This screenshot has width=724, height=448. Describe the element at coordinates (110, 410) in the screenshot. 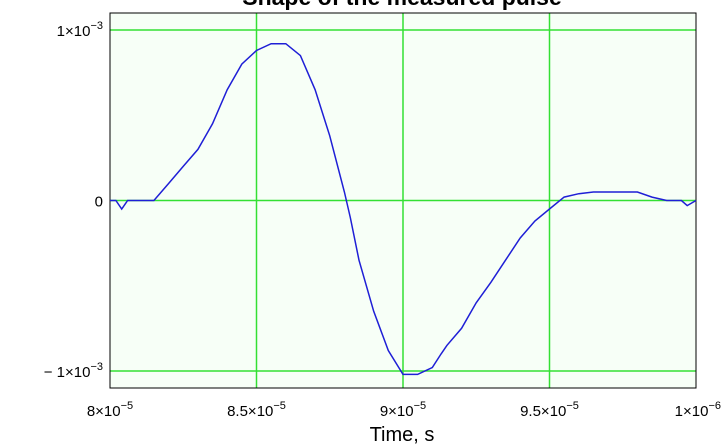

I see `x-tick-label: 8×10⁻⁵` at that location.